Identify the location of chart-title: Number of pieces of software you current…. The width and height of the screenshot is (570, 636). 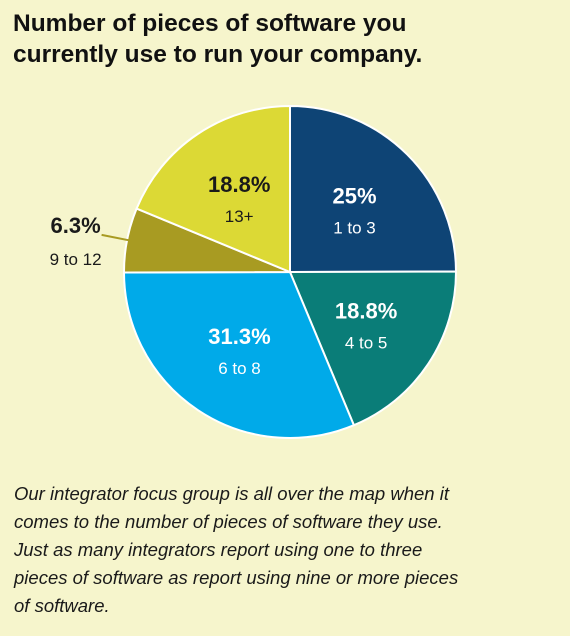
(283, 39).